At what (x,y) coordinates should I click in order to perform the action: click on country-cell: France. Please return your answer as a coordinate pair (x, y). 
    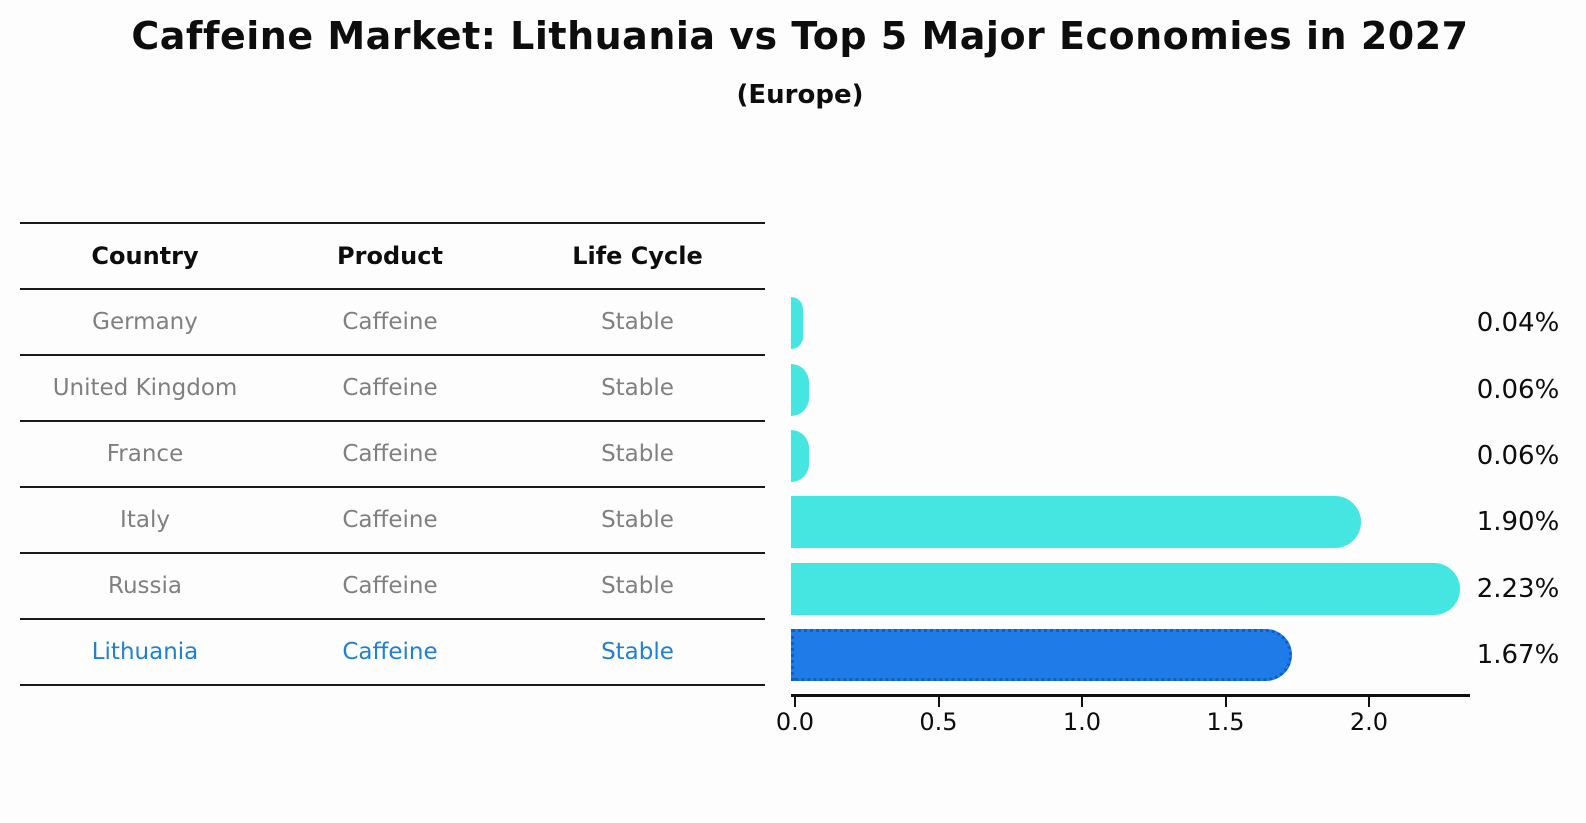
    Looking at the image, I should click on (145, 454).